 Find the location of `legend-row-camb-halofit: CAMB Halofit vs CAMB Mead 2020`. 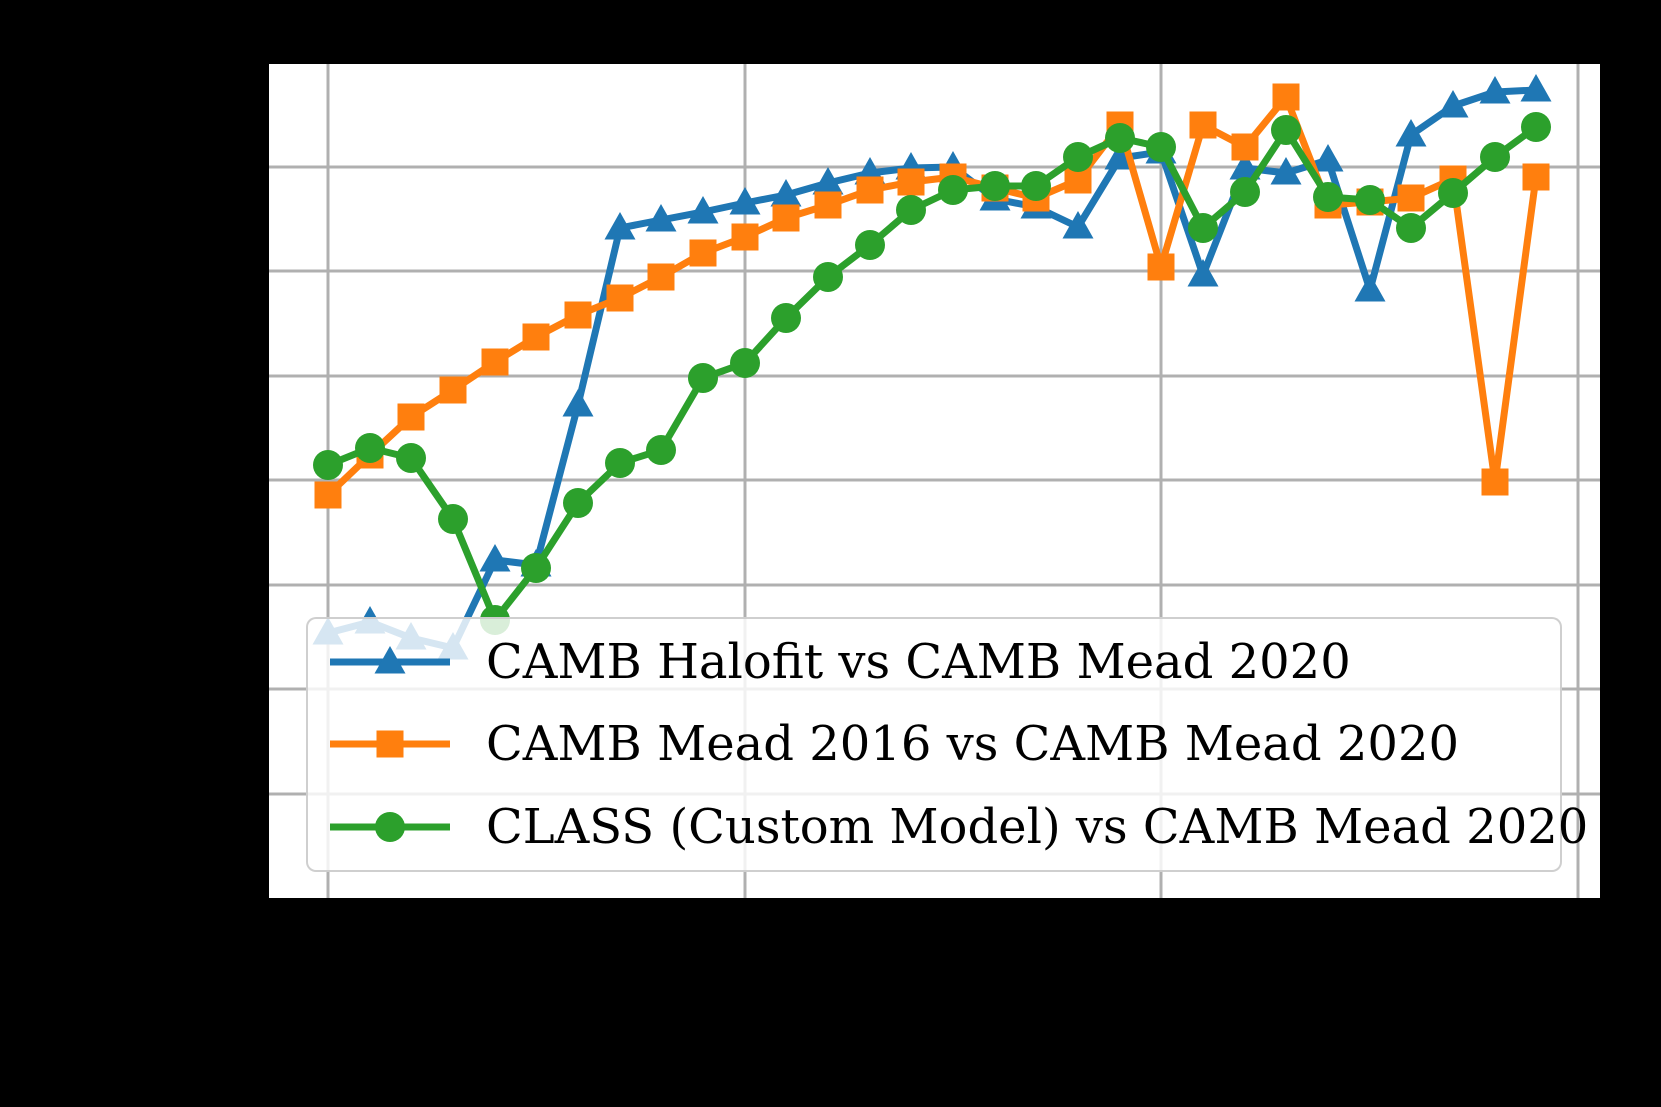

legend-row-camb-halofit: CAMB Halofit vs CAMB Mead 2020 is located at coordinates (934, 662).